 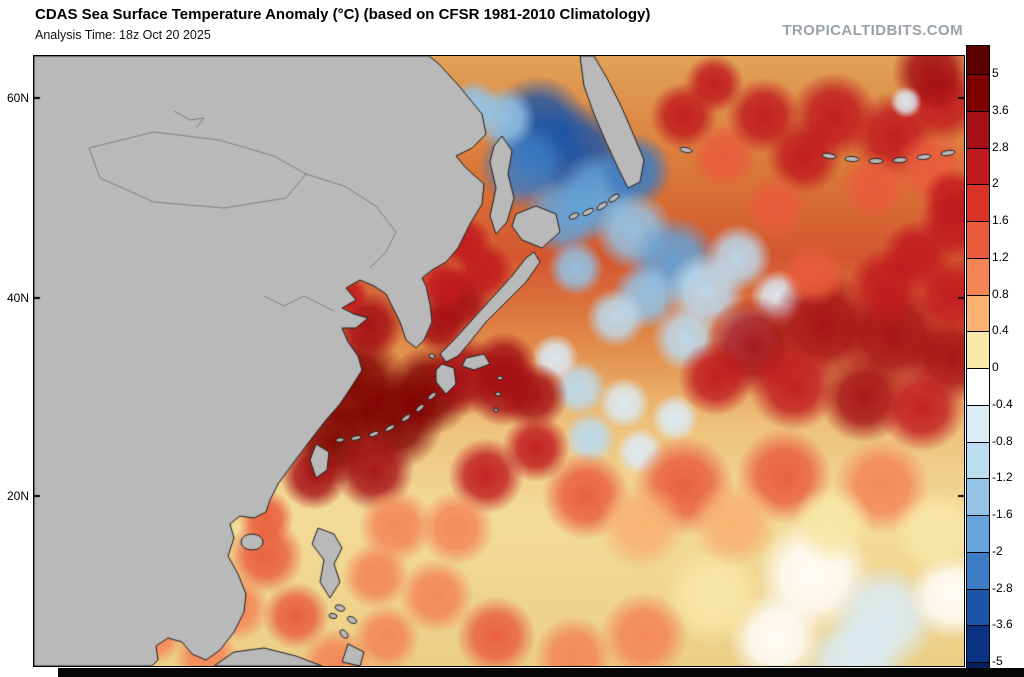 What do you see at coordinates (17, 298) in the screenshot?
I see `lat-label-40n: 40N` at bounding box center [17, 298].